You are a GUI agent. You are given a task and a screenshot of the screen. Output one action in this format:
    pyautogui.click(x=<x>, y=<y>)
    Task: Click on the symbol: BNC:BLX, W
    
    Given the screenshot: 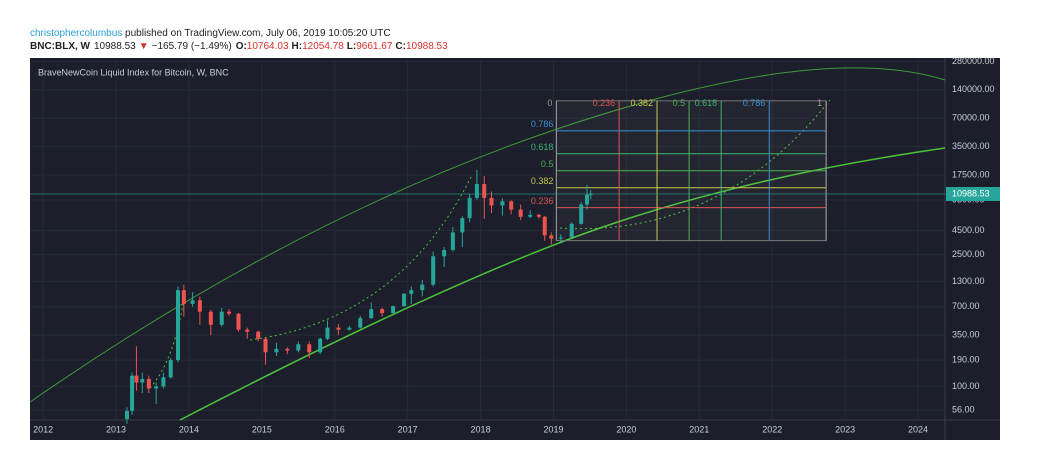 What is the action you would take?
    pyautogui.click(x=60, y=46)
    